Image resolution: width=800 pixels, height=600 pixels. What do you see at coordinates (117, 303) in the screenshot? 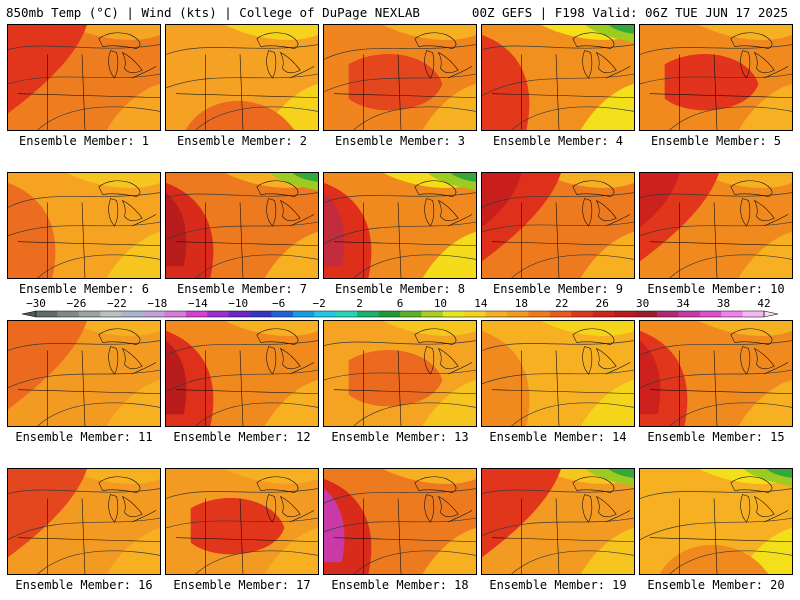
I see `colorbar-tick-label: −22` at bounding box center [117, 303].